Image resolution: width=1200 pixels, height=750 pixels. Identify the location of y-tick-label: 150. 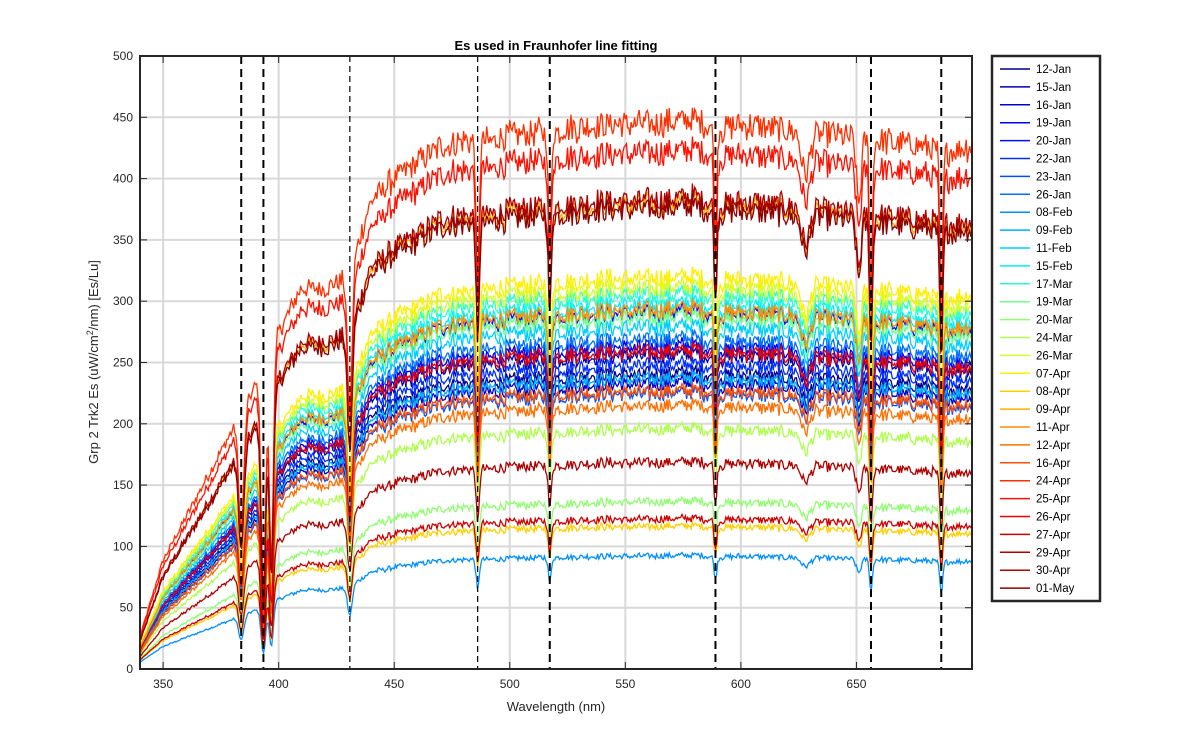
(123, 485).